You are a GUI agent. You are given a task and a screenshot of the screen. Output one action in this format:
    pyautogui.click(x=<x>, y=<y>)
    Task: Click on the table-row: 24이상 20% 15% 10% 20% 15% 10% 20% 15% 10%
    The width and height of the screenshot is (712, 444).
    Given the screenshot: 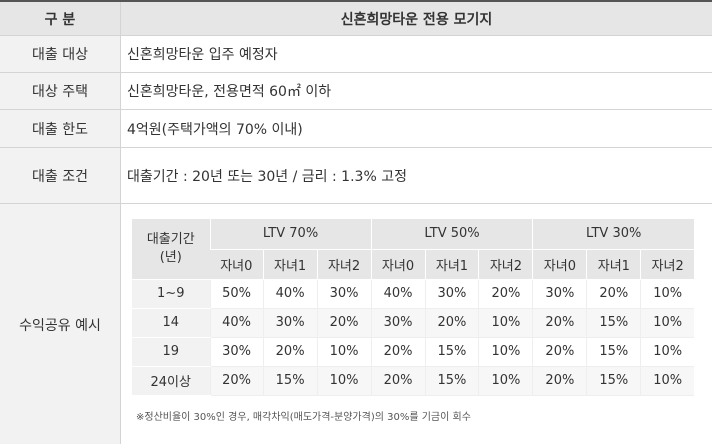 What is the action you would take?
    pyautogui.click(x=413, y=381)
    